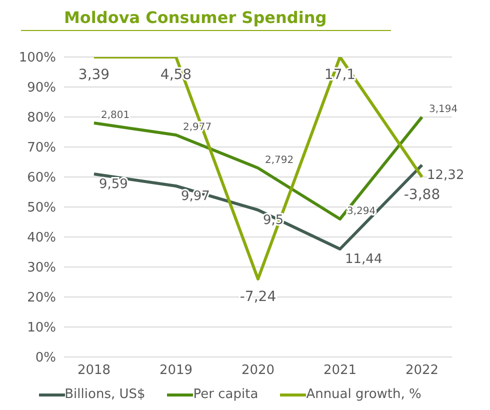 Image resolution: width=490 pixels, height=410 pixels. I want to click on y-tick-label: 50%, so click(41, 208).